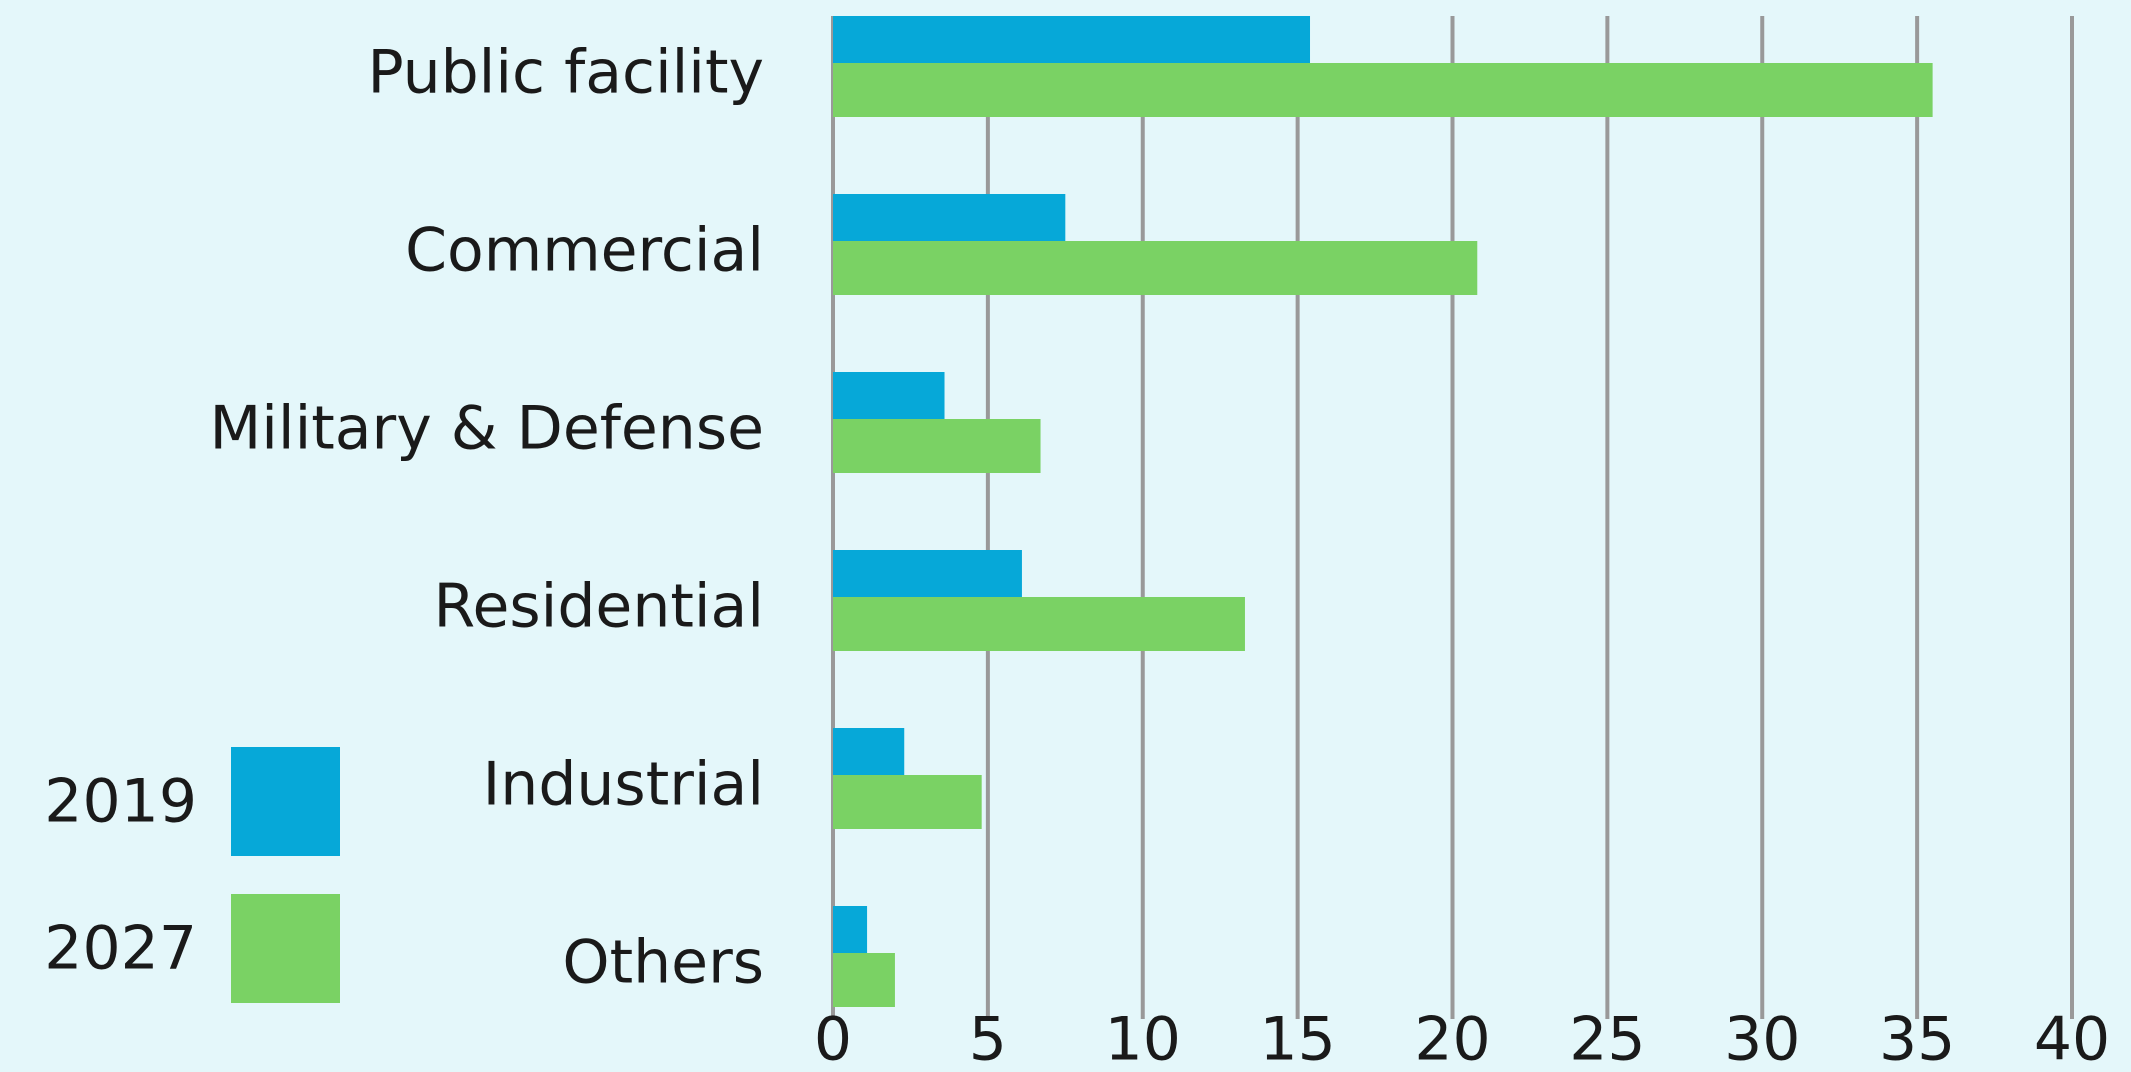 The width and height of the screenshot is (2131, 1072). Describe the element at coordinates (1452, 1038) in the screenshot. I see `x-tick-label: 20` at that location.